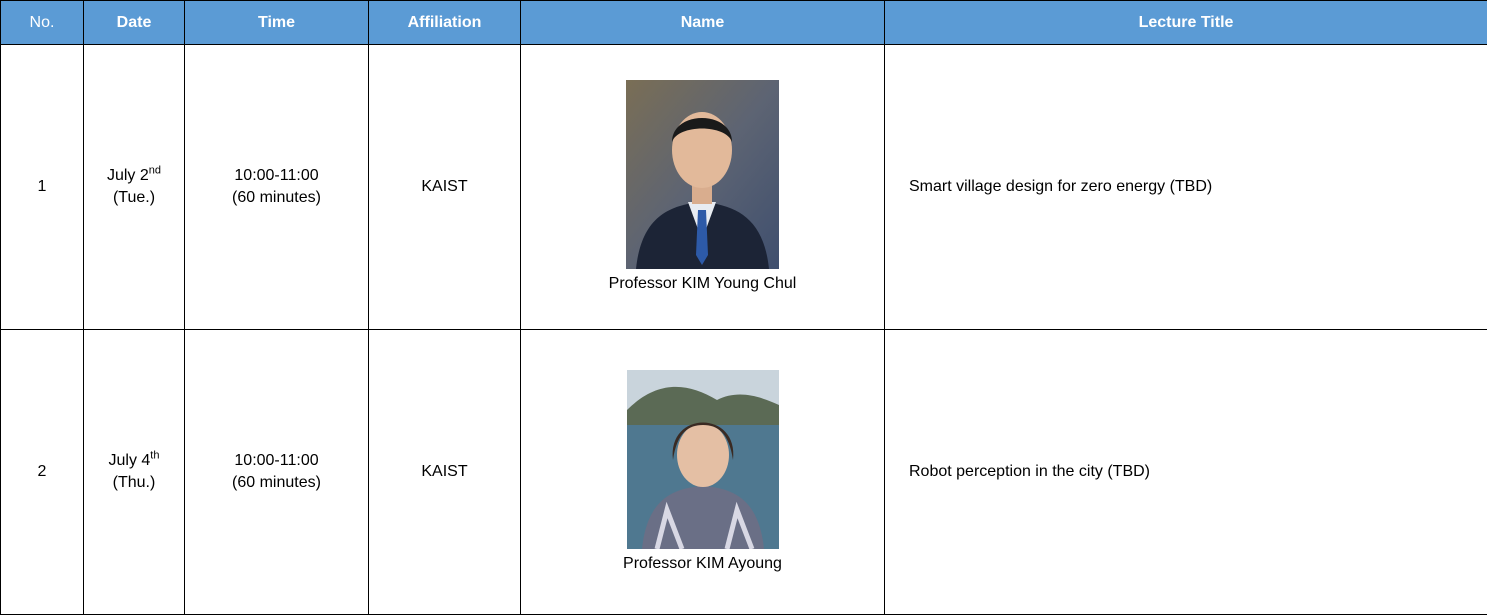 Image resolution: width=1487 pixels, height=615 pixels. I want to click on weekday: (Tue.), so click(134, 197).